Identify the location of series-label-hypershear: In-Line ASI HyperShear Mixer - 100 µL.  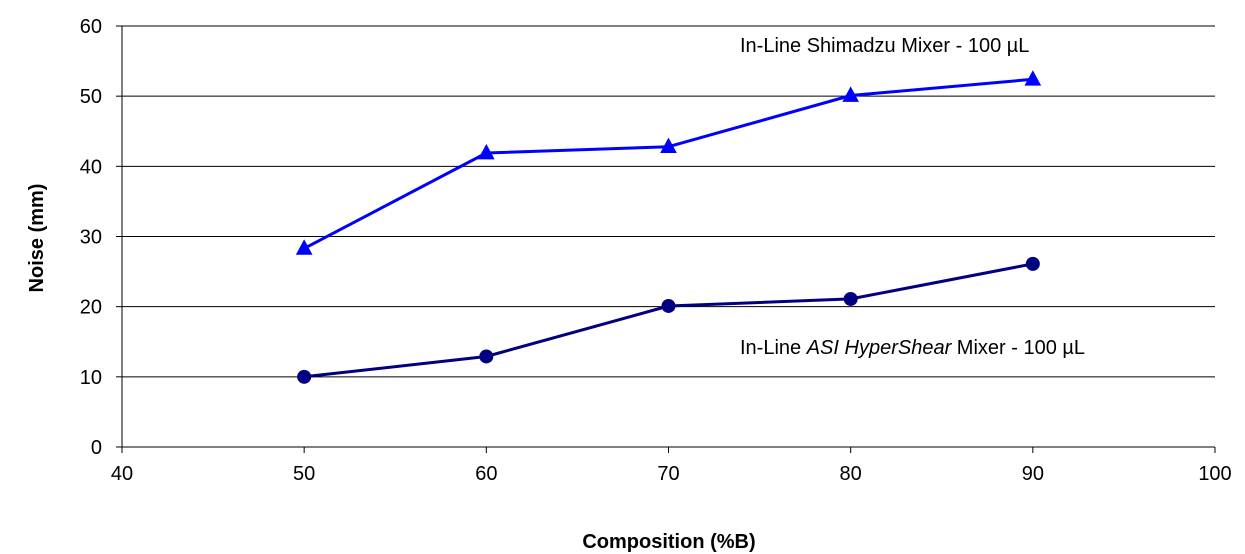
(912, 348).